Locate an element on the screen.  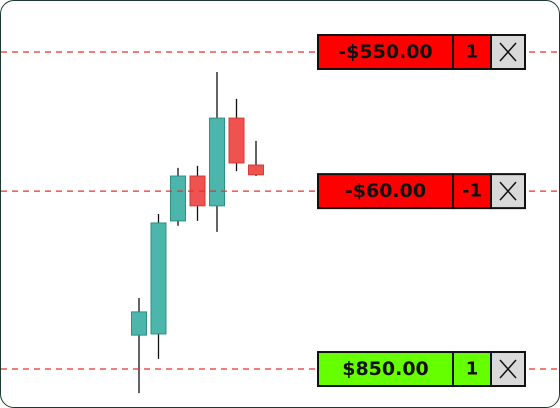
order-pnl: -$550.00 is located at coordinates (385, 52).